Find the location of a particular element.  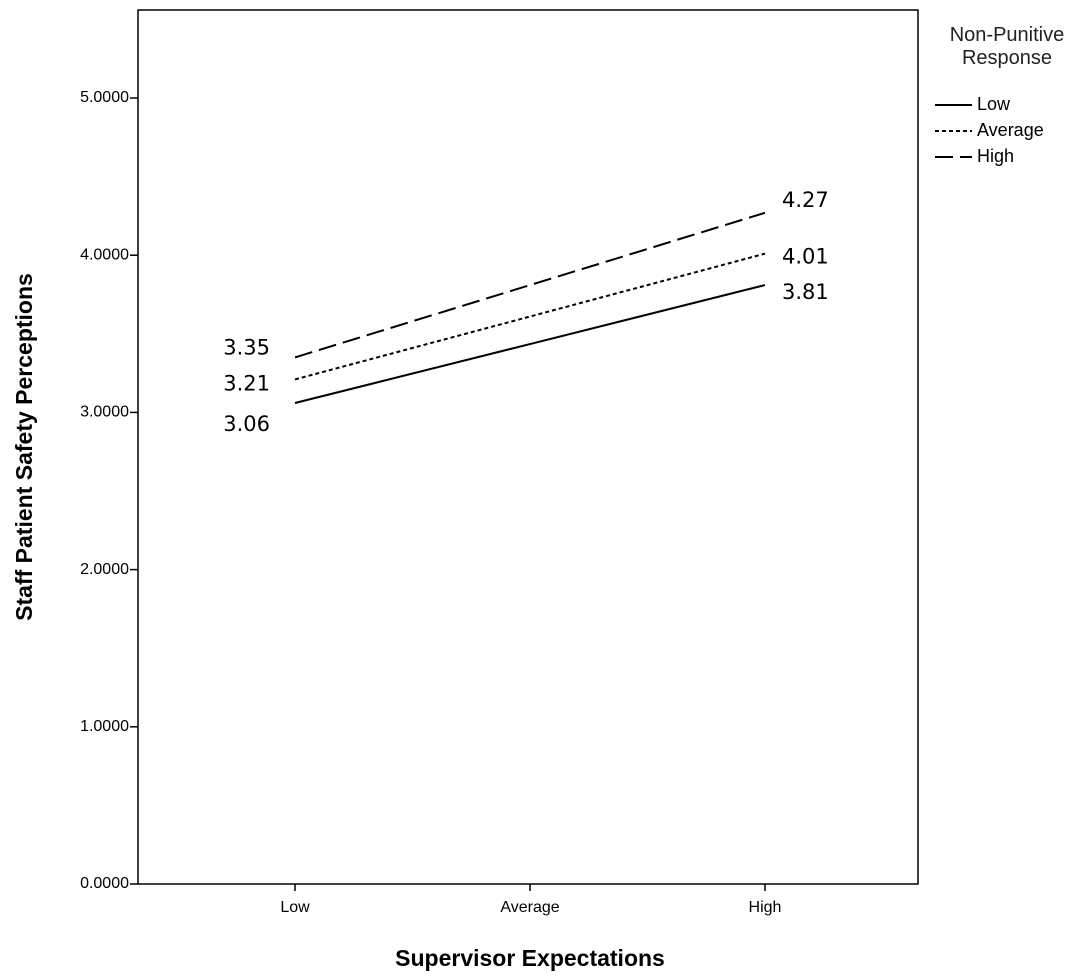

y-tick-label: 2.0000 is located at coordinates (104, 569).